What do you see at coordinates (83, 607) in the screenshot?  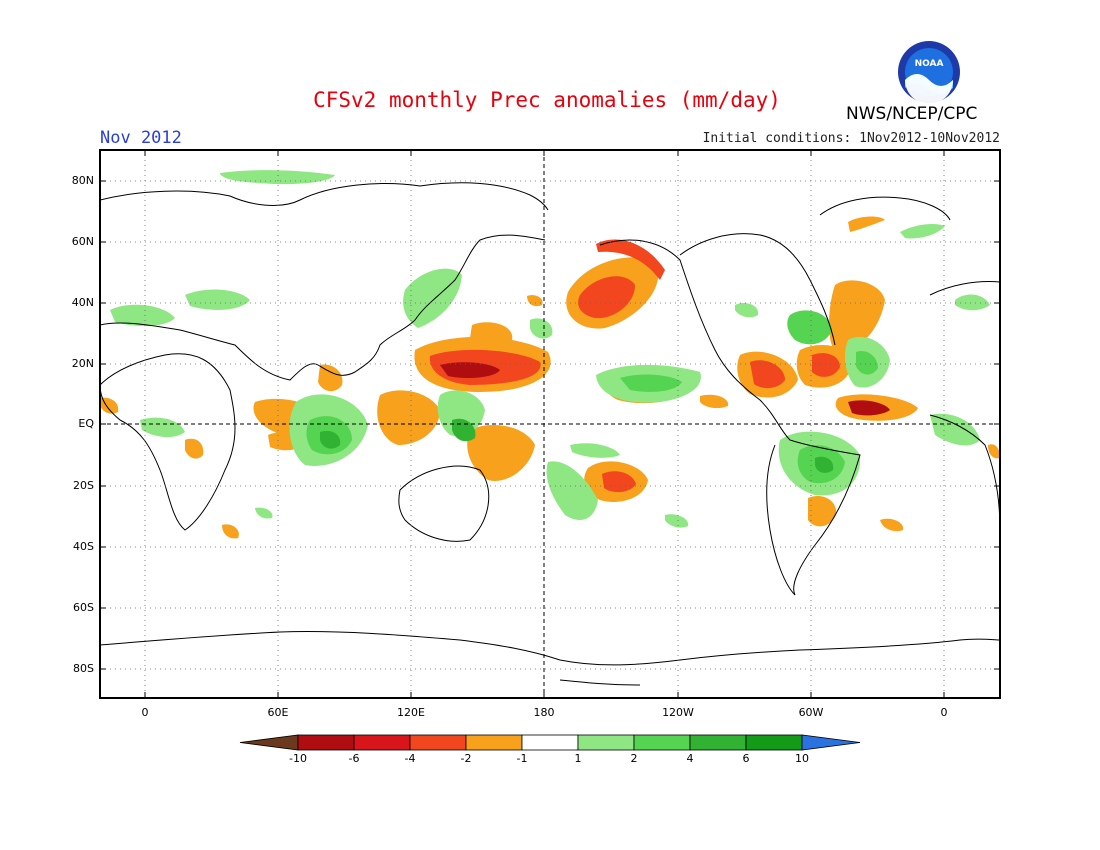 I see `lat-label: 60S` at bounding box center [83, 607].